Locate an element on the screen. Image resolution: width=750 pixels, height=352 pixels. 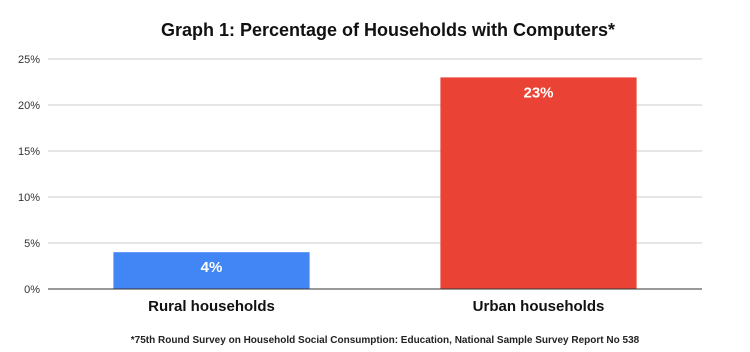
y-tick-label: 10% is located at coordinates (29, 198).